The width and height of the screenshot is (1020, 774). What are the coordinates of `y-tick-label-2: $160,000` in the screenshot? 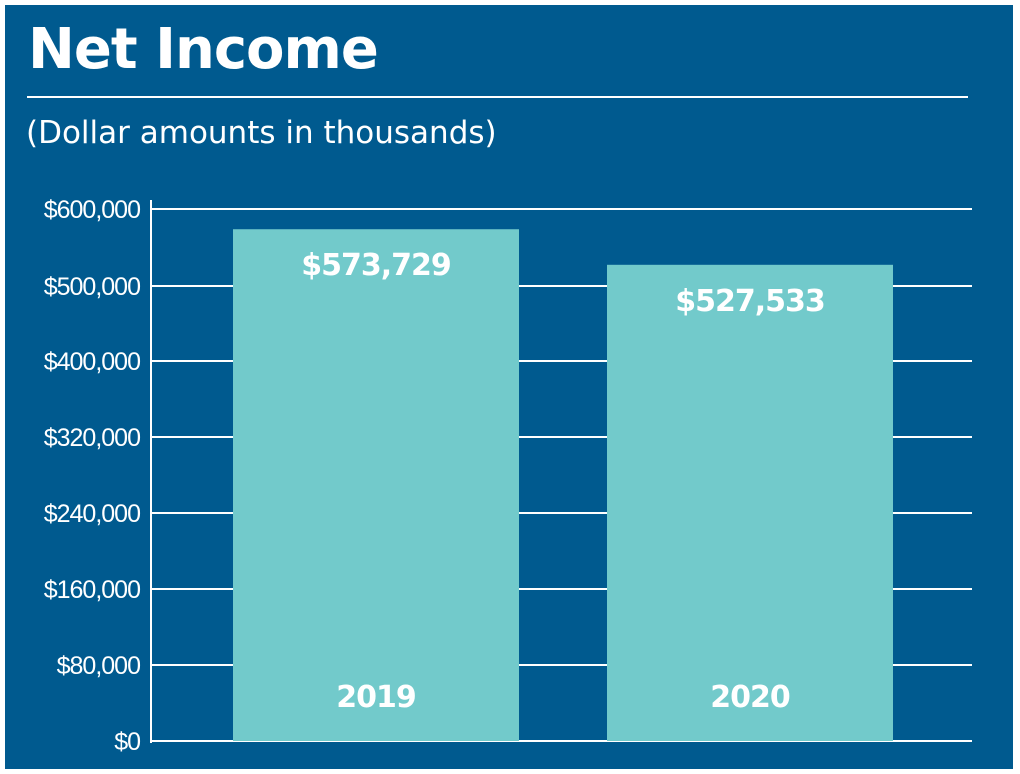 It's located at (92, 590).